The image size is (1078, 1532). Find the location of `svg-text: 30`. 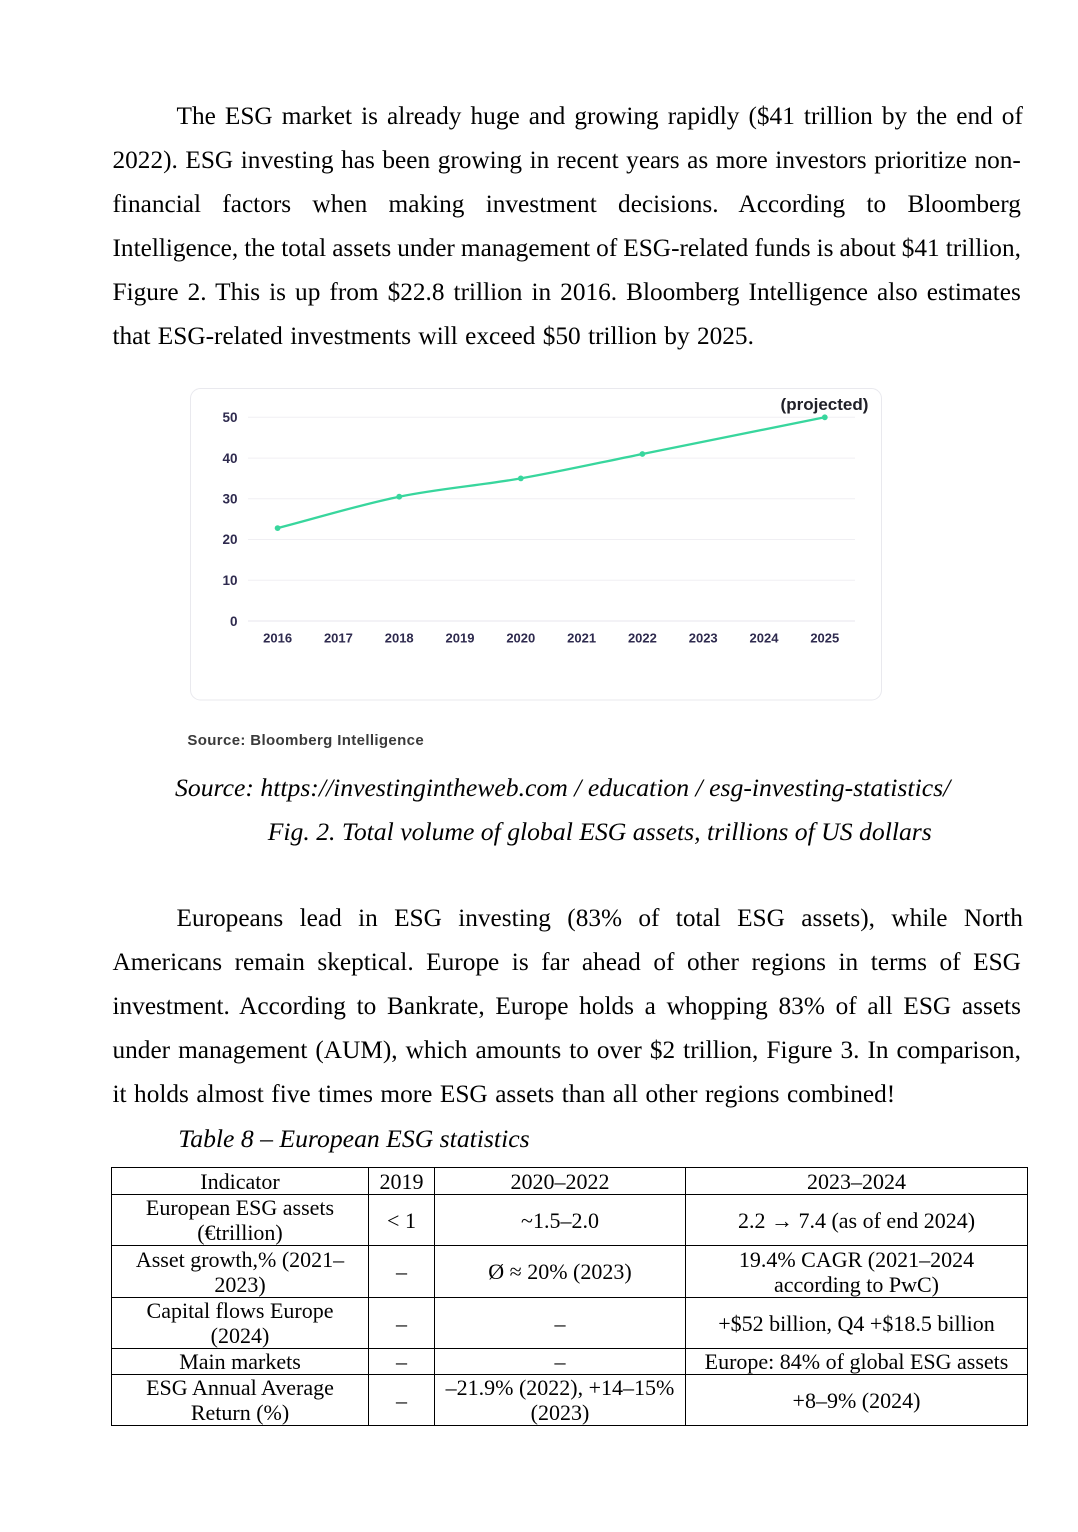

svg-text: 30 is located at coordinates (229, 499).